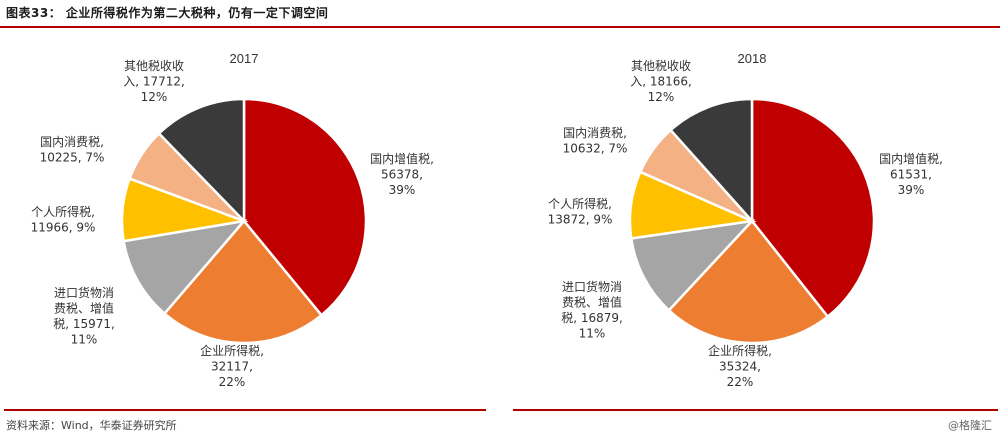  Describe the element at coordinates (167, 13) in the screenshot. I see `figure-title: 图表33： 企业所得税作为第二大税种，仍有一定下调空间` at that location.